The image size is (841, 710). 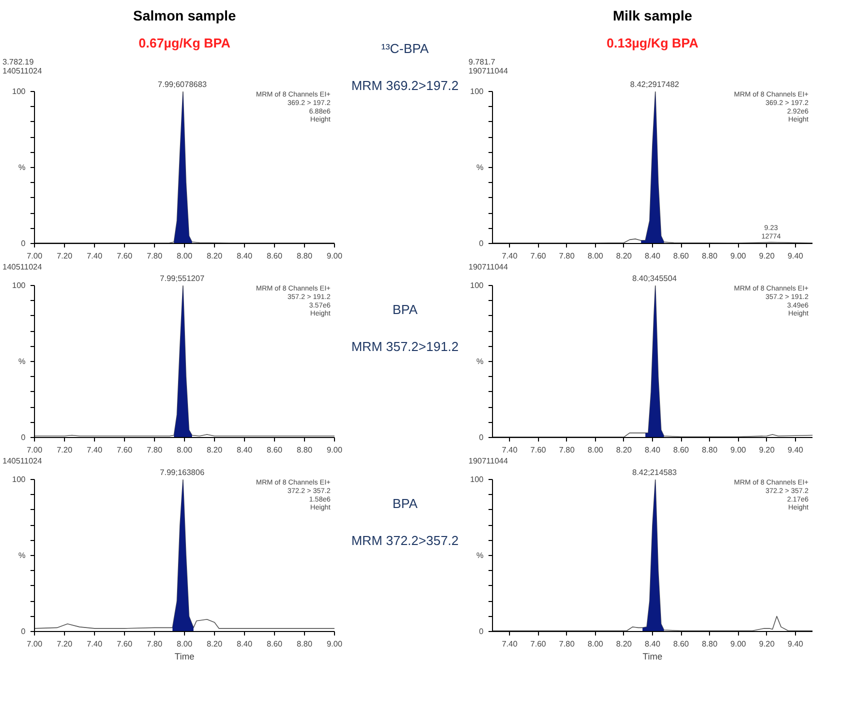 I want to click on text: MRM 369.2>197.2, so click(x=405, y=86).